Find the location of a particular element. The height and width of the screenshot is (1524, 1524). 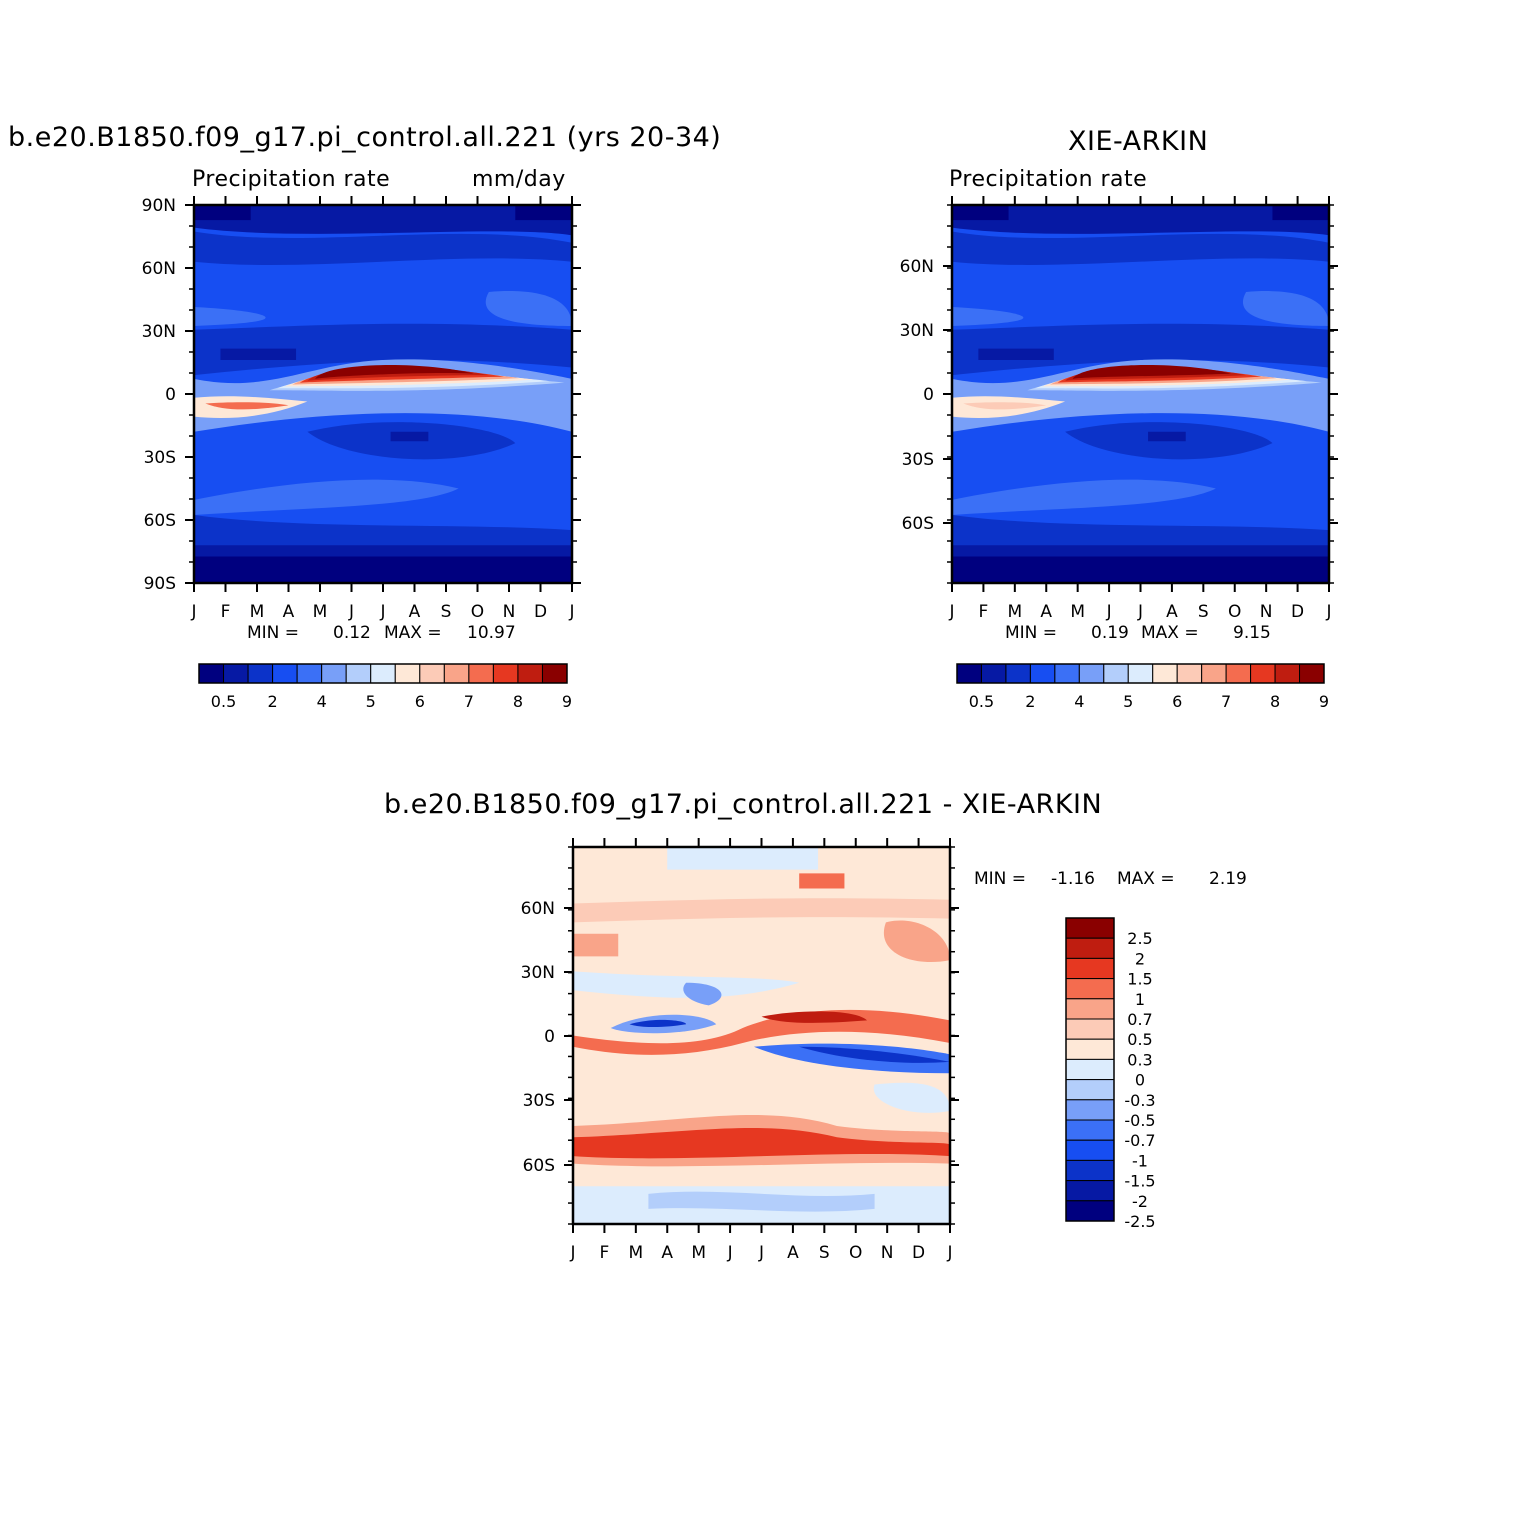

nh-midlat-blob is located at coordinates (230, 316).